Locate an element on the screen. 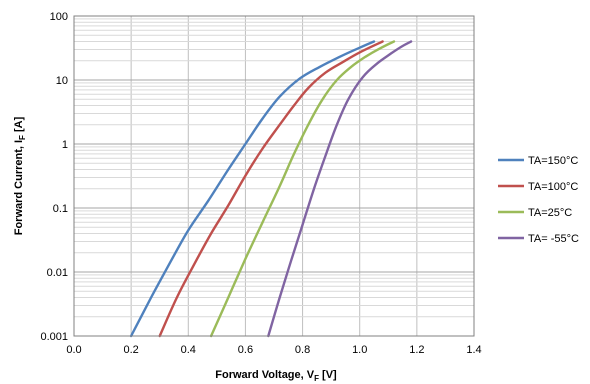 The width and height of the screenshot is (590, 384). legend-label: TA=100°C is located at coordinates (553, 187).